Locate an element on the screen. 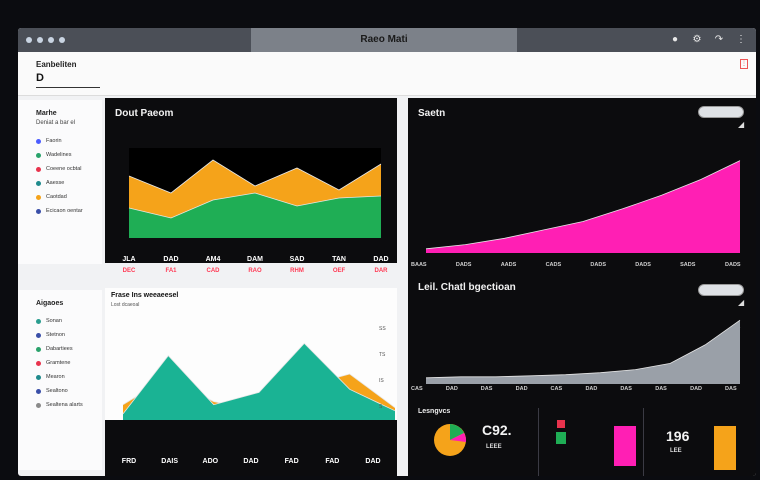 The width and height of the screenshot is (760, 480). page-title: D is located at coordinates (40, 78).